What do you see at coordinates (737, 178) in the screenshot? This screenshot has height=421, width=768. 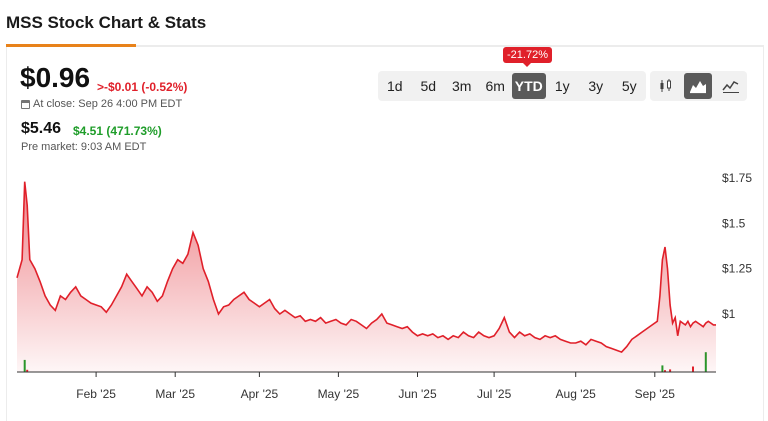 I see `y-tick-label: $1.75` at bounding box center [737, 178].